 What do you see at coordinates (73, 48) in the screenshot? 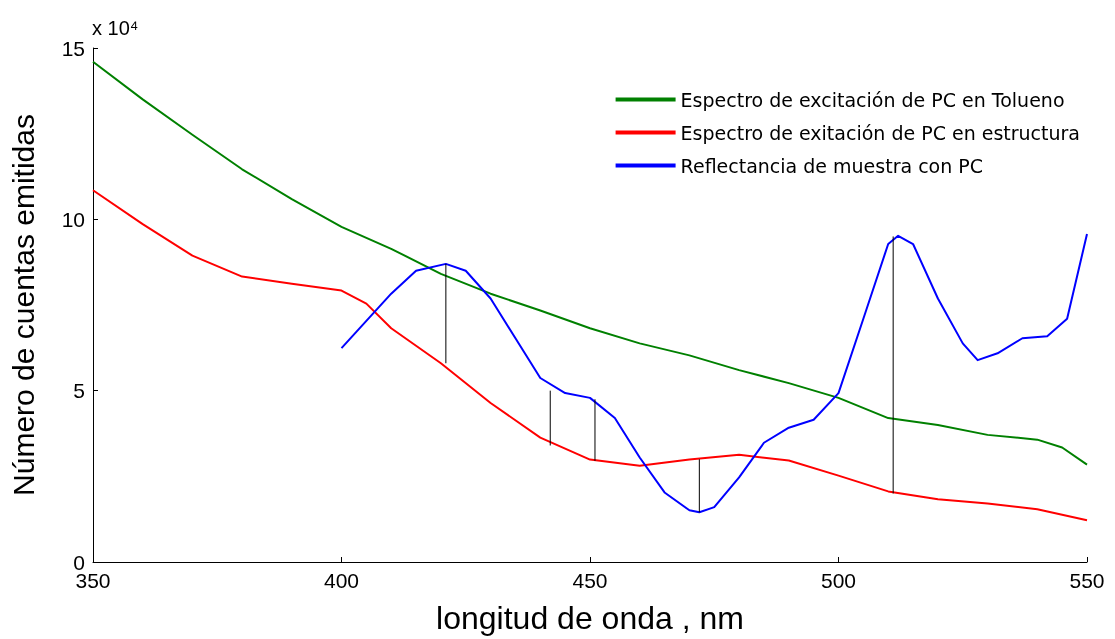
I see `y-tick-label: 15` at bounding box center [73, 48].